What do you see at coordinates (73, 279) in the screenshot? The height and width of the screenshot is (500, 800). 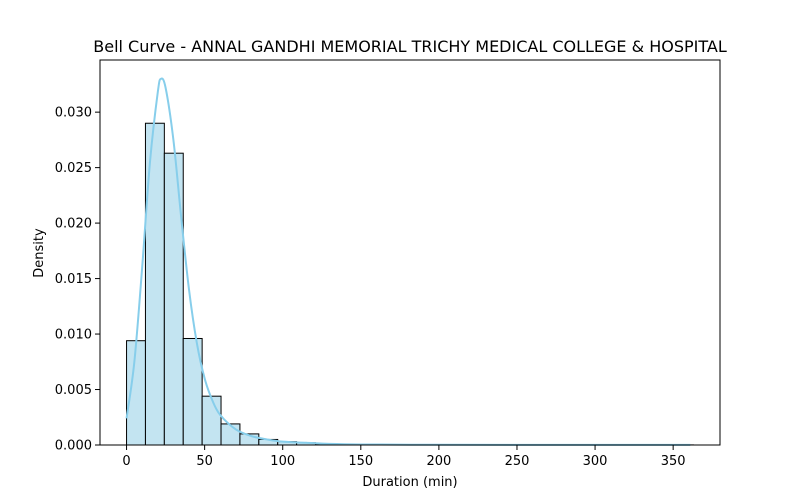 I see `y-tick-label: 0.015` at bounding box center [73, 279].